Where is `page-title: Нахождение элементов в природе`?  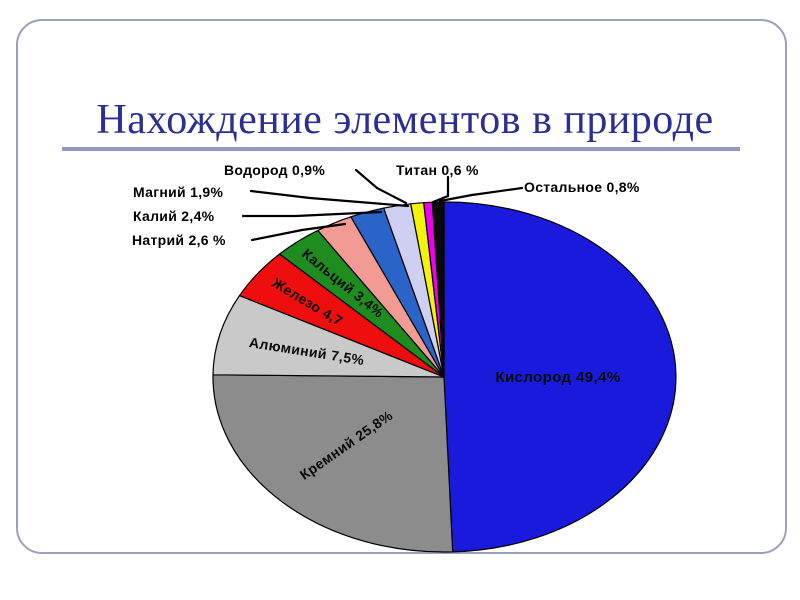
page-title: Нахождение элементов в природе is located at coordinates (405, 120).